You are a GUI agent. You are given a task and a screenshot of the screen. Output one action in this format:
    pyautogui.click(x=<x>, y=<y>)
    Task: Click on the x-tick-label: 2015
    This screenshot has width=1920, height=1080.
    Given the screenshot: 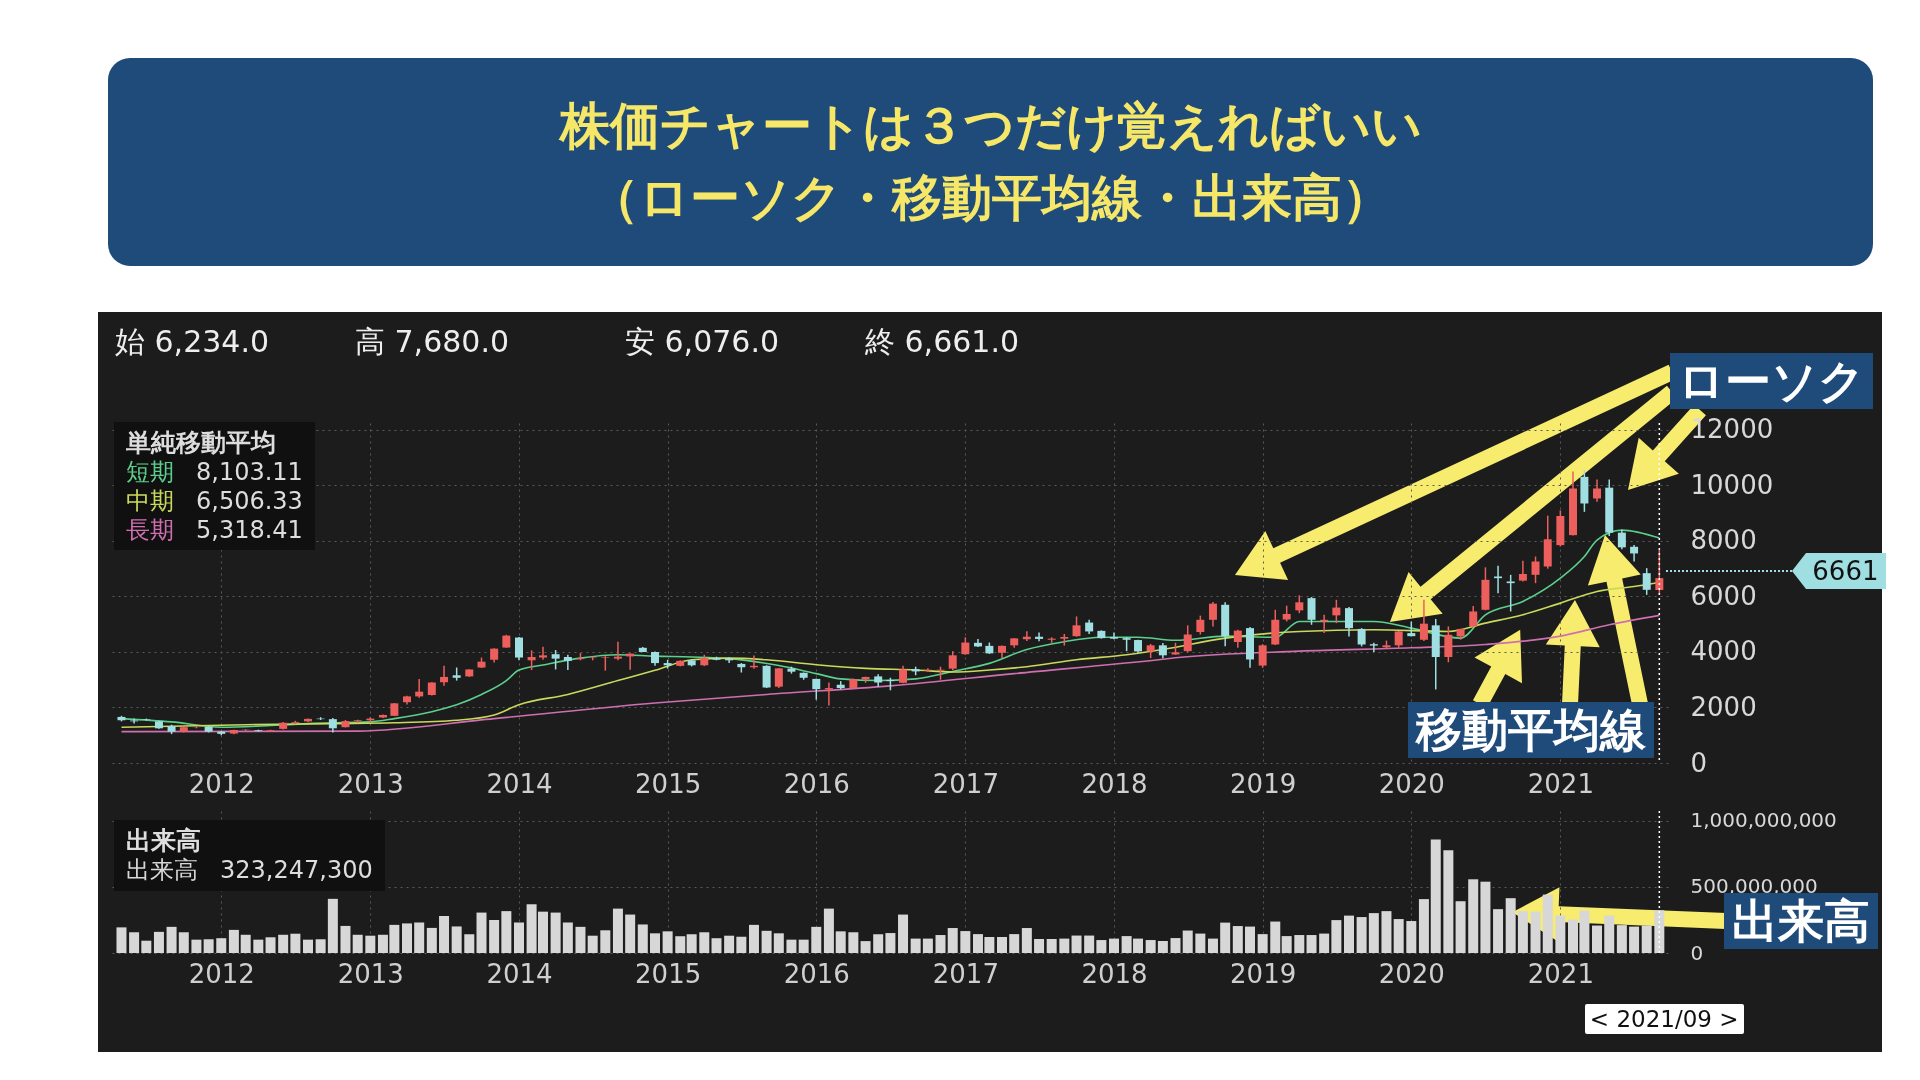 What is the action you would take?
    pyautogui.click(x=668, y=973)
    